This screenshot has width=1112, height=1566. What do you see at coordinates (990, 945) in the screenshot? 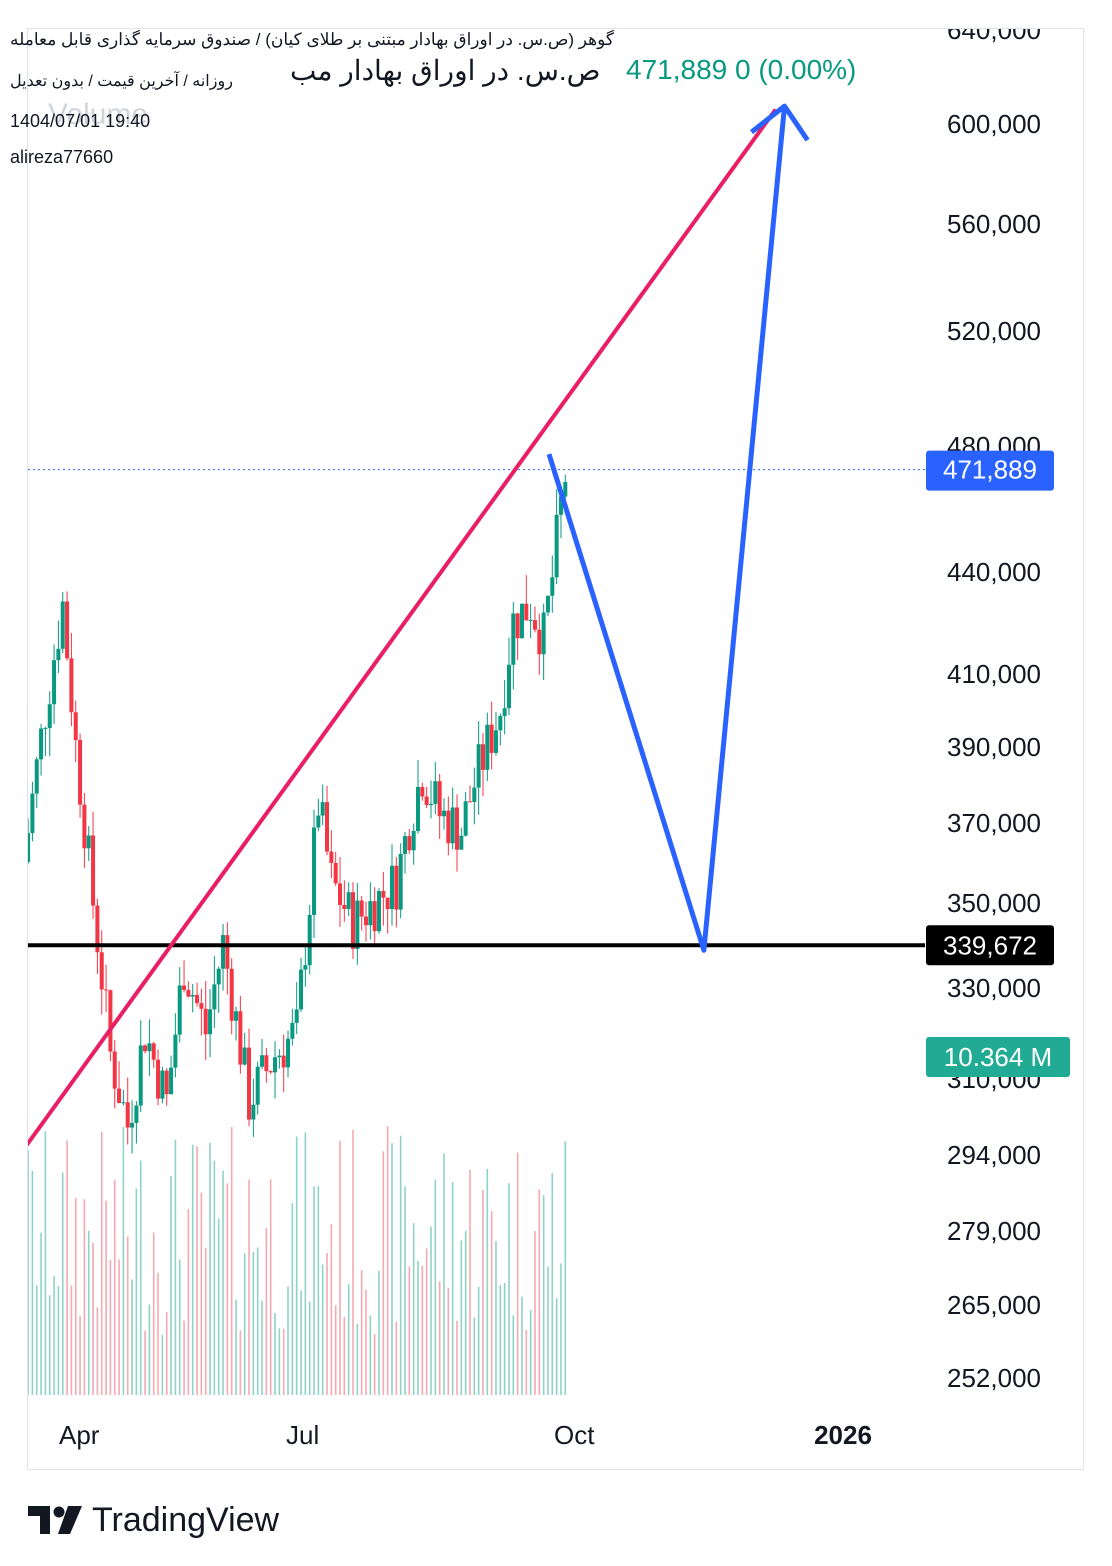
I see `support-badge-bg` at bounding box center [990, 945].